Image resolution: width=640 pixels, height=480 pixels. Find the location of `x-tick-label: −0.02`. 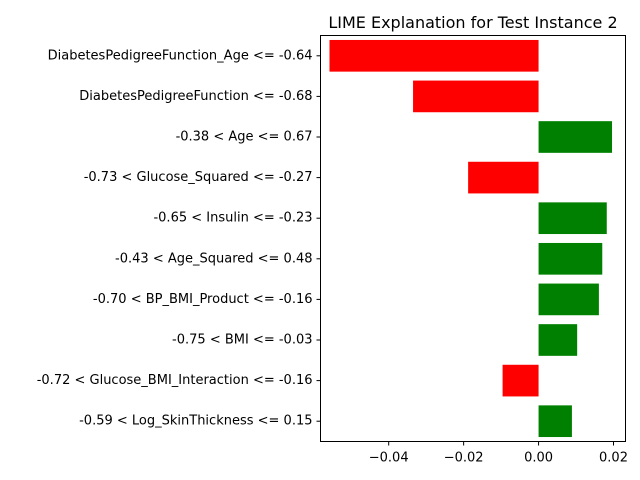

x-tick-label: −0.02 is located at coordinates (464, 458).